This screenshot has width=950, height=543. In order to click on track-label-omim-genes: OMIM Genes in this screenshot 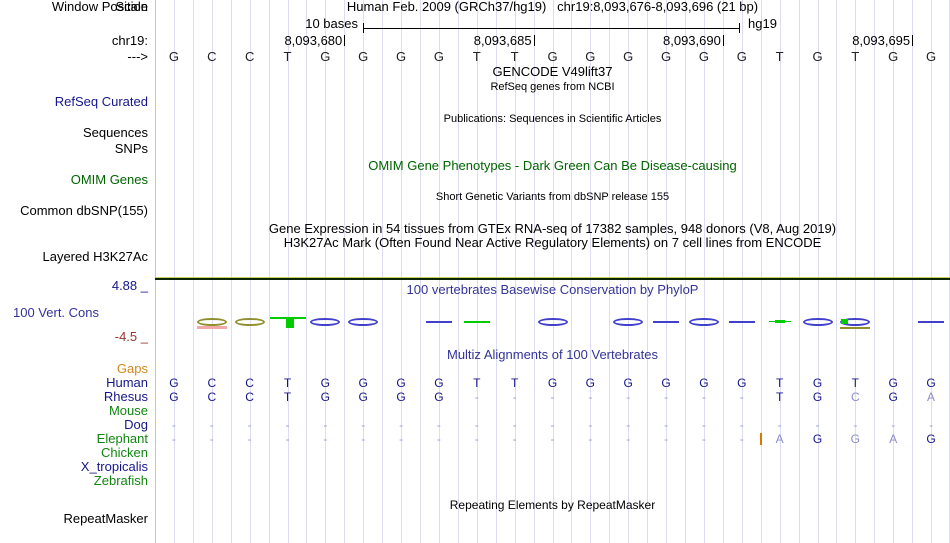, I will do `click(109, 179)`.